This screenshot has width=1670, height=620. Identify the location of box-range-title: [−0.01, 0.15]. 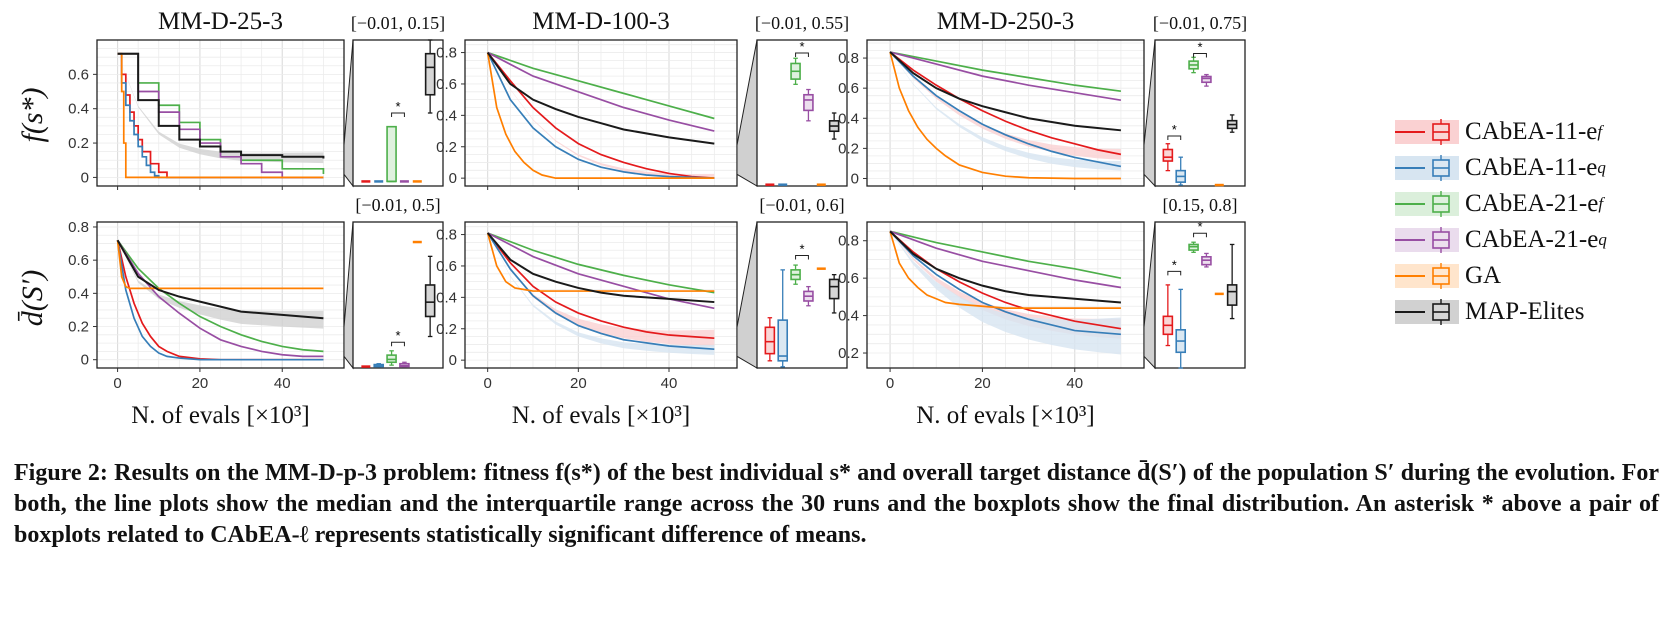
(398, 23).